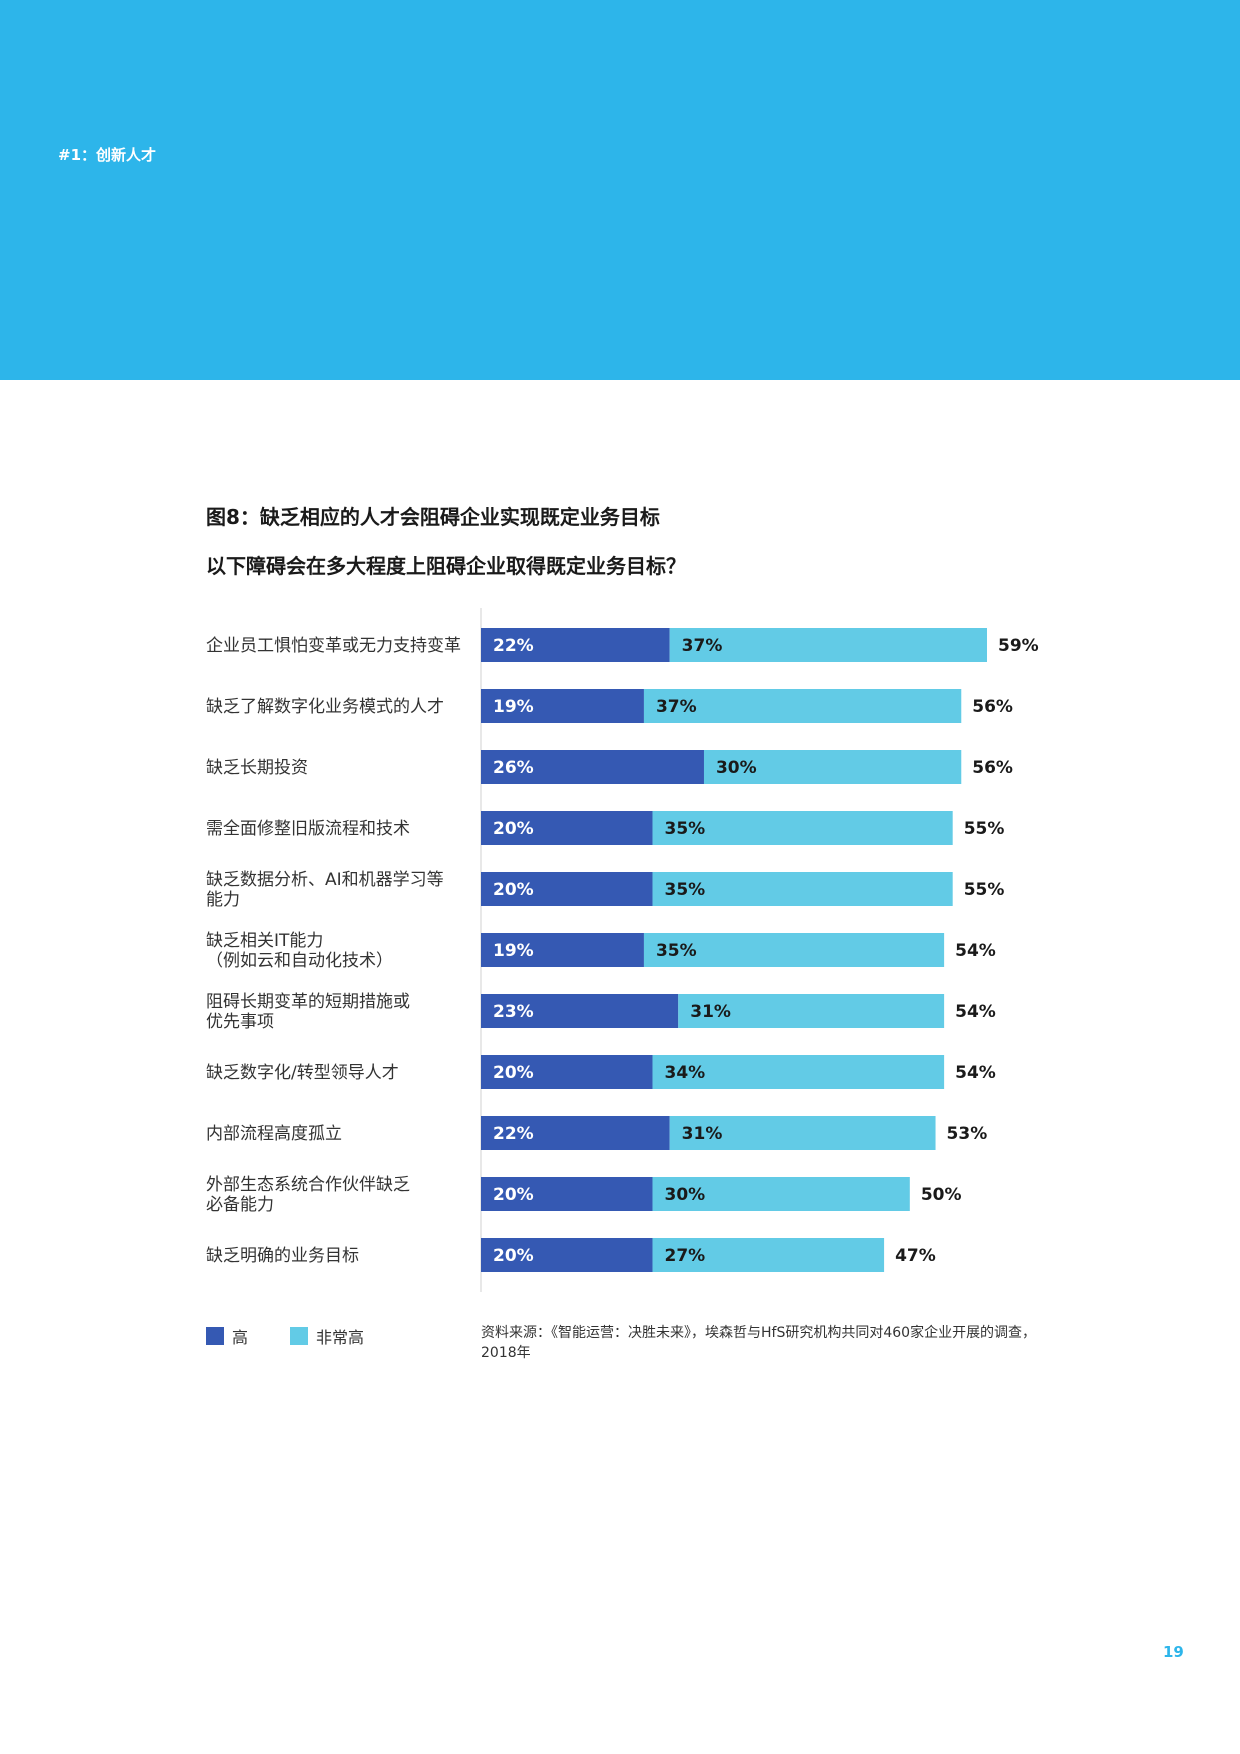 Image resolution: width=1240 pixels, height=1754 pixels. What do you see at coordinates (302, 1073) in the screenshot?
I see `category-label: 缺乏数字化/转型领导人才` at bounding box center [302, 1073].